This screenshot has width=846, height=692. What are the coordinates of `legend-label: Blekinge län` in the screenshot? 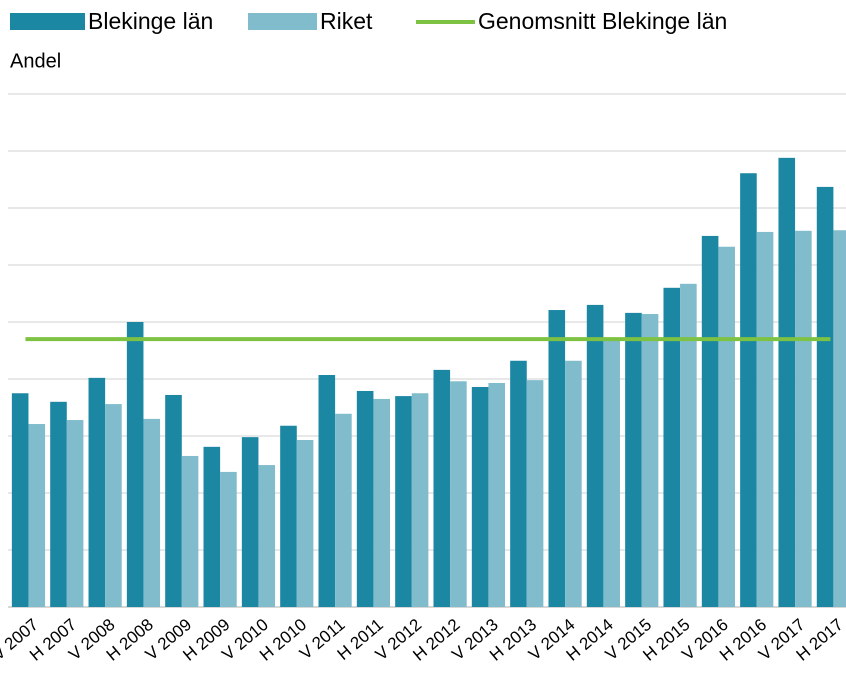 It's located at (150, 21).